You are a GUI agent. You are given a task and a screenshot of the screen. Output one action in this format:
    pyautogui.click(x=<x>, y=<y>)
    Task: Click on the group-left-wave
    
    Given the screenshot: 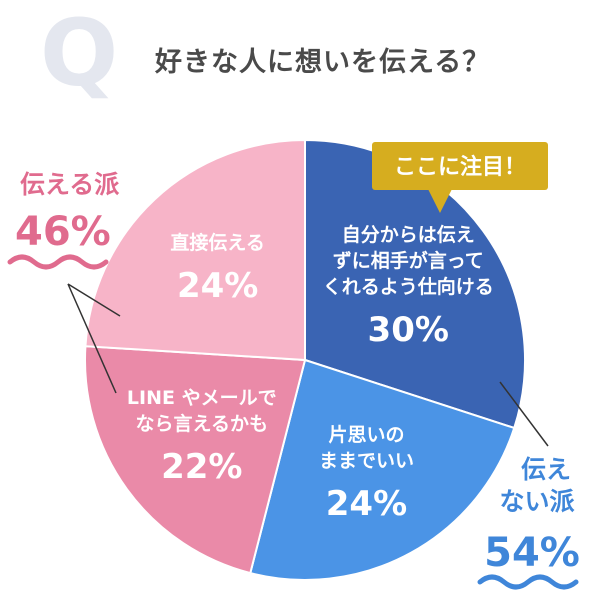 What is the action you would take?
    pyautogui.click(x=58, y=262)
    